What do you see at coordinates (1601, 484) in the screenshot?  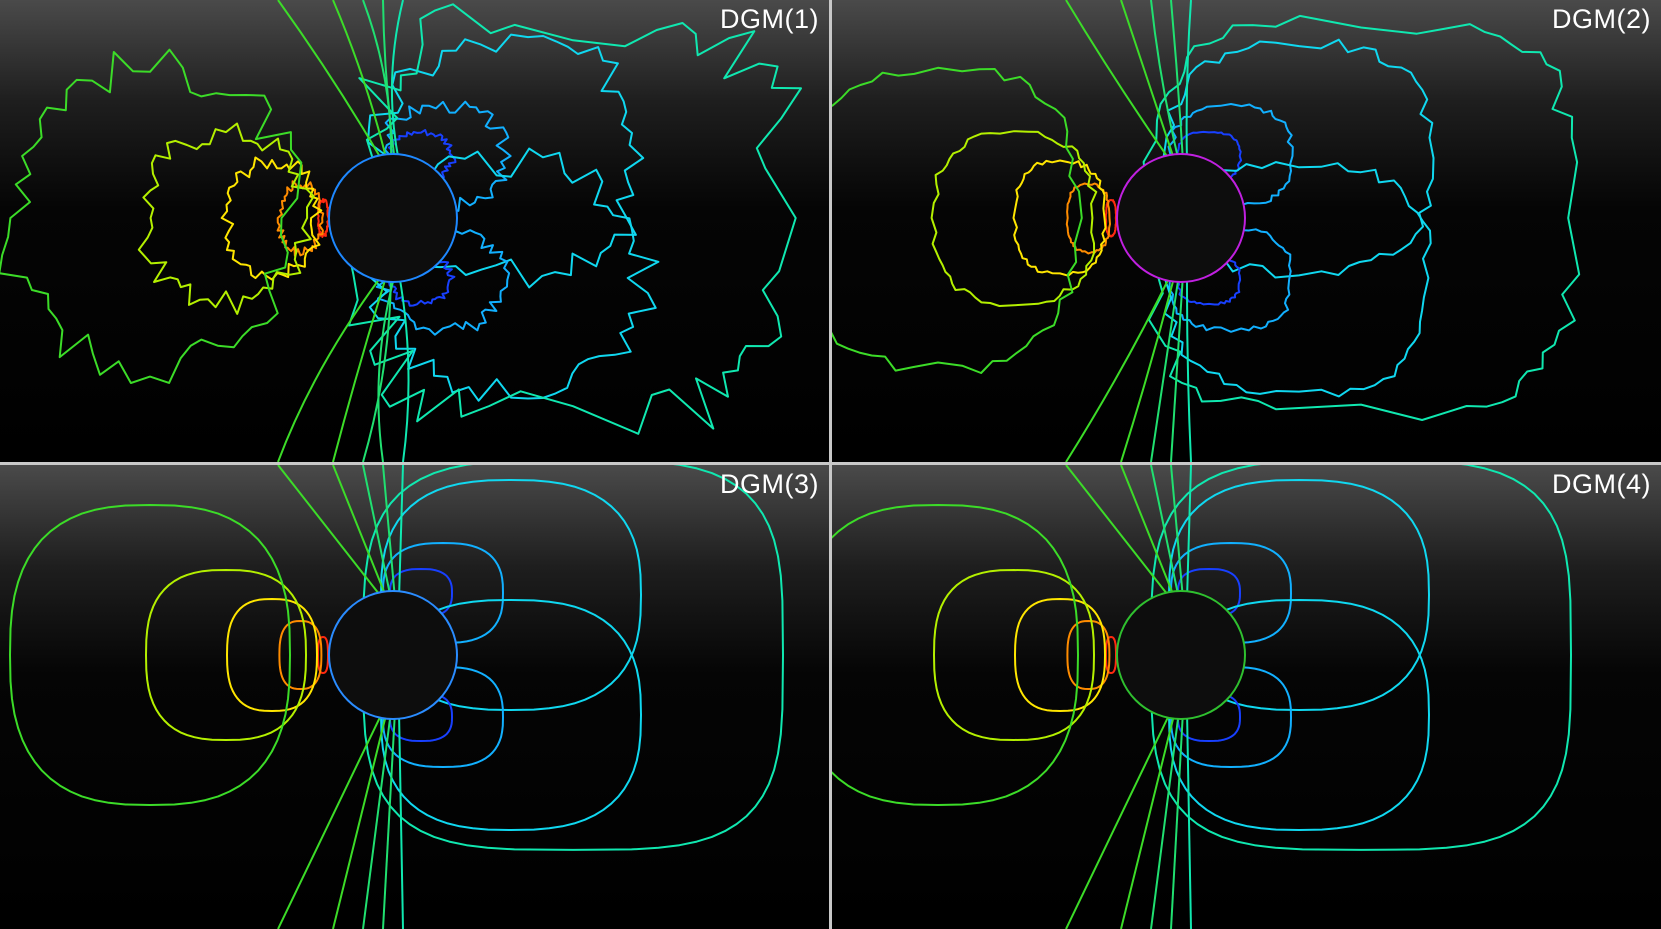 I see `panel-title: DGM(4)` at bounding box center [1601, 484].